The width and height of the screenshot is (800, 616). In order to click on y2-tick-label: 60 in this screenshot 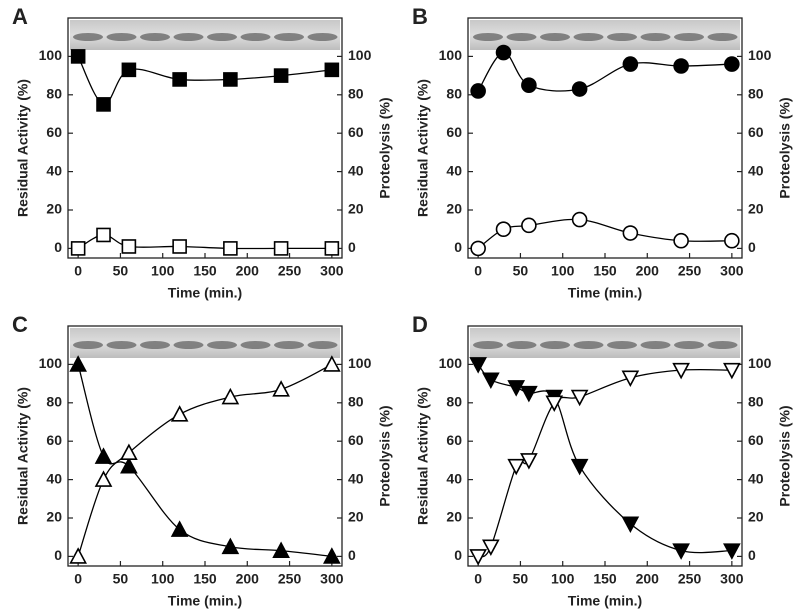, I will do `click(756, 440)`.